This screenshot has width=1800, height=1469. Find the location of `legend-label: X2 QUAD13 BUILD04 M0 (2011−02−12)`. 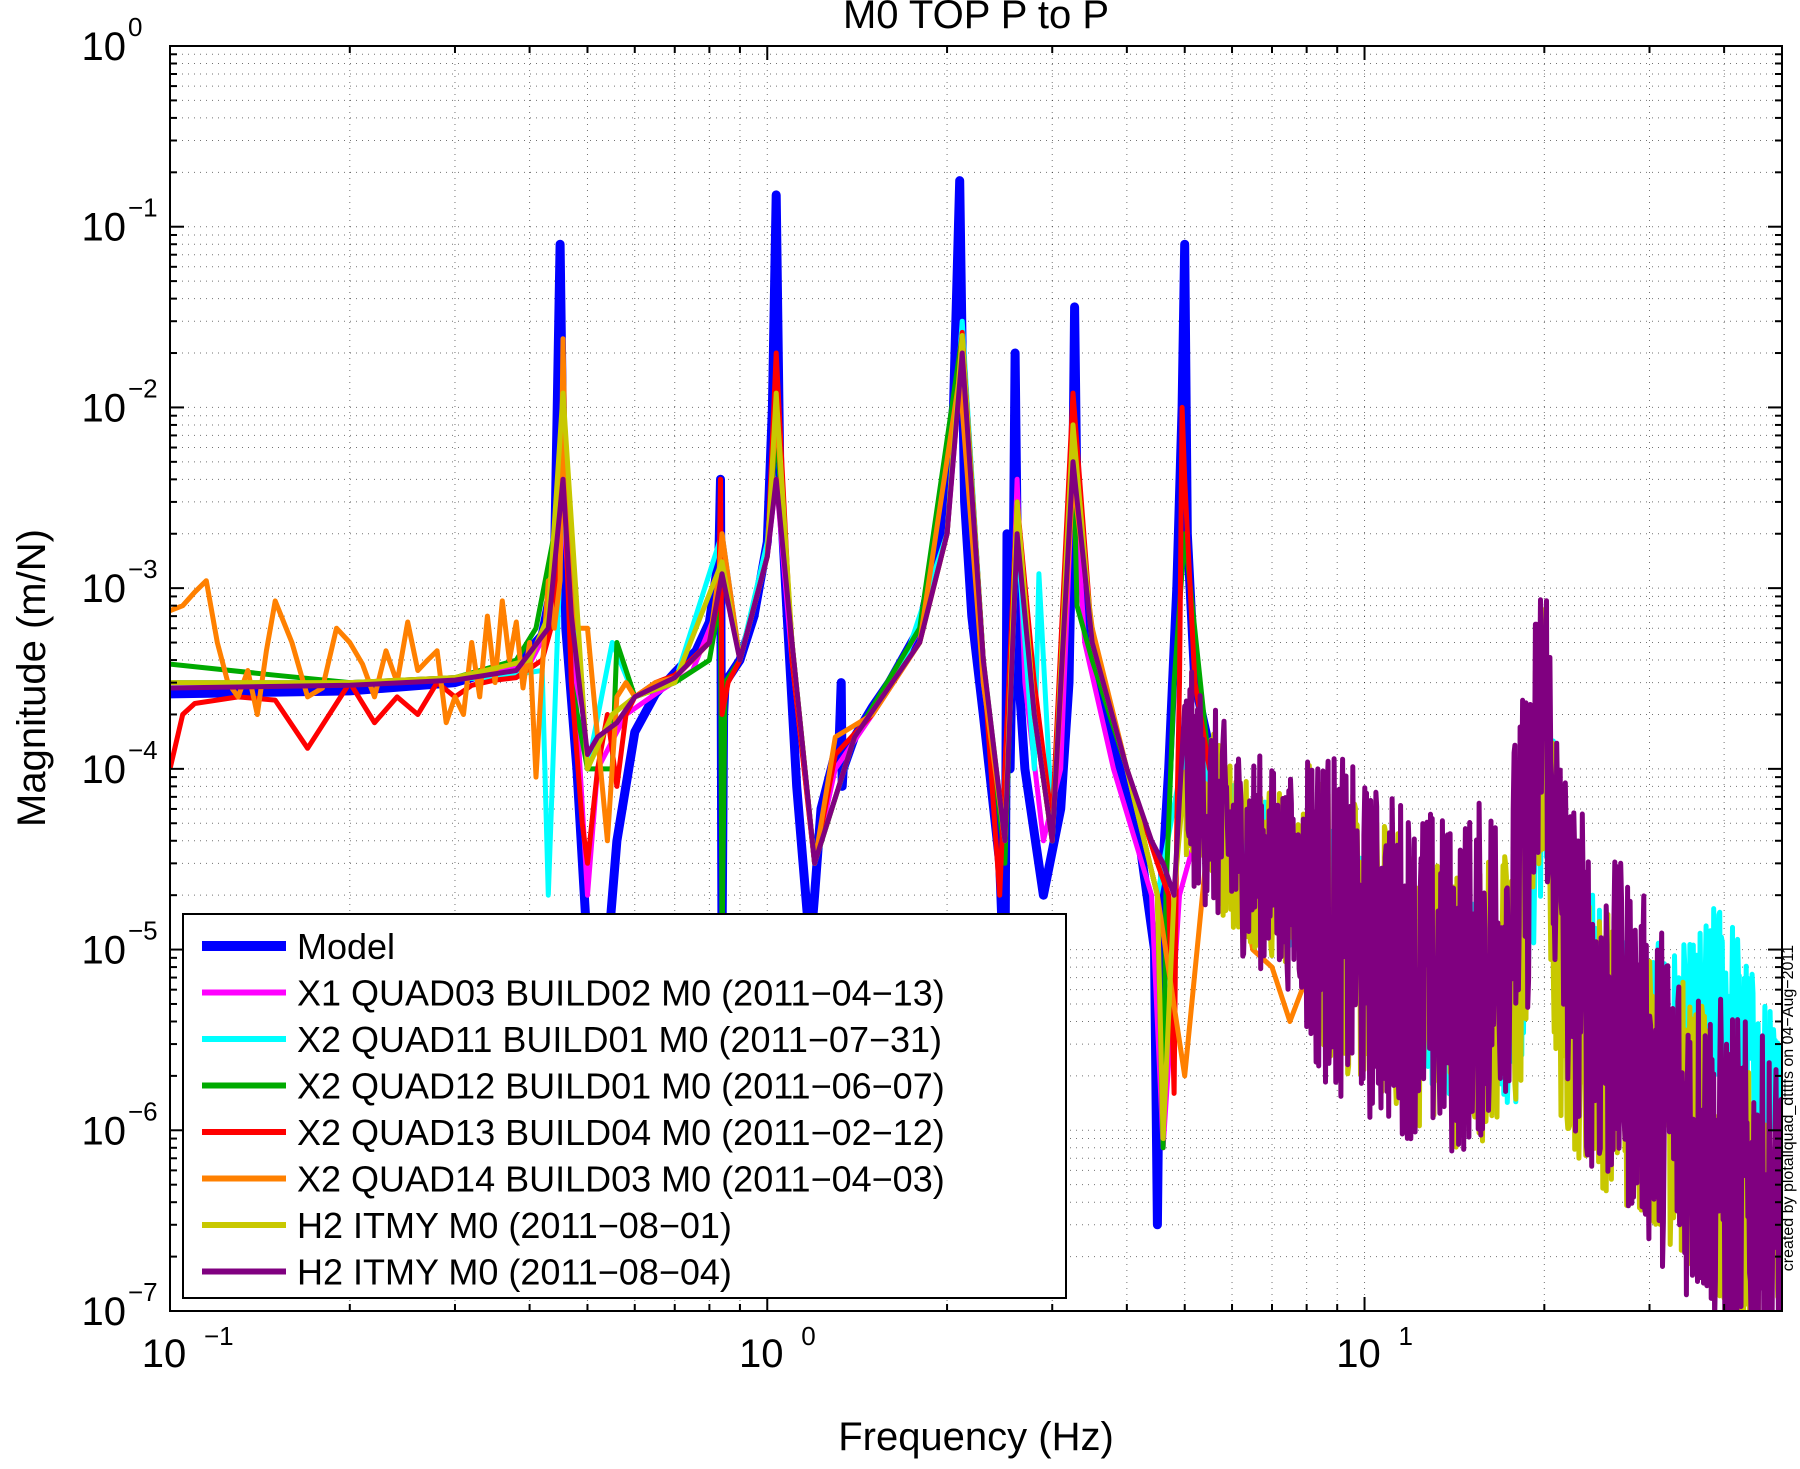

legend-label: X2 QUAD13 BUILD04 M0 (2011−02−12) is located at coordinates (621, 1132).